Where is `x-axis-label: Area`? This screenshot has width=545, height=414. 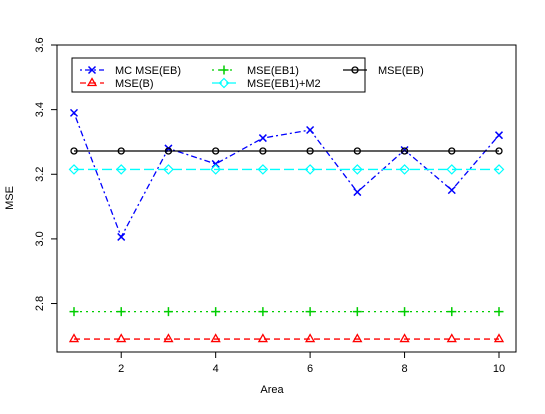
x-axis-label: Area is located at coordinates (272, 390).